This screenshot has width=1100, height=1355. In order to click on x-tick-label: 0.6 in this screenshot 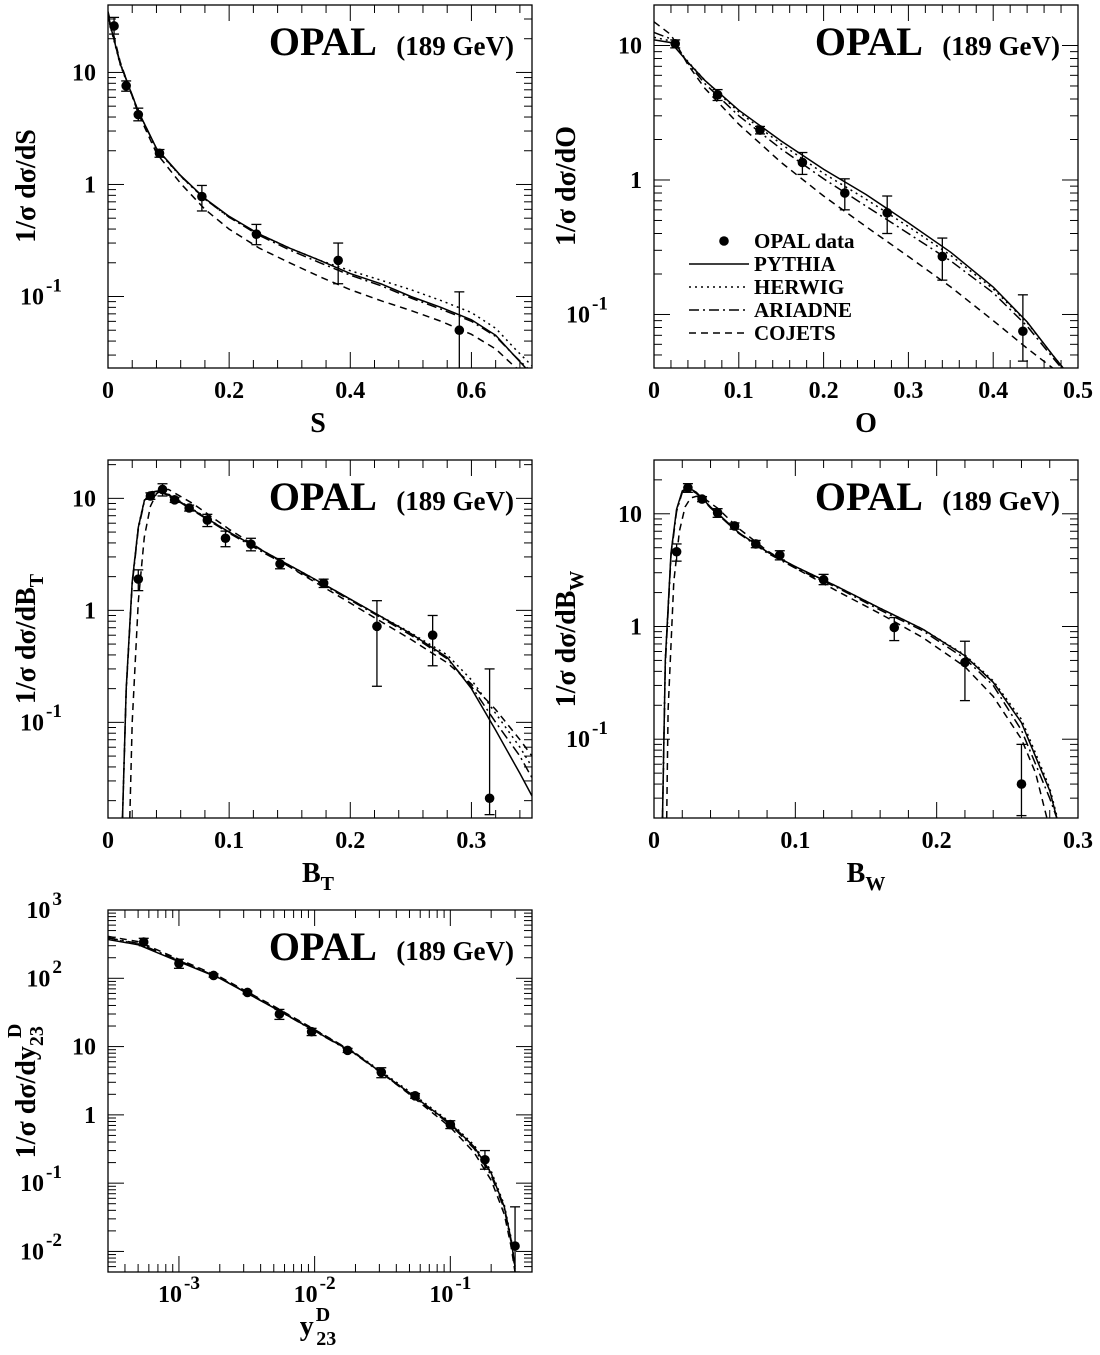, I will do `click(471, 391)`.